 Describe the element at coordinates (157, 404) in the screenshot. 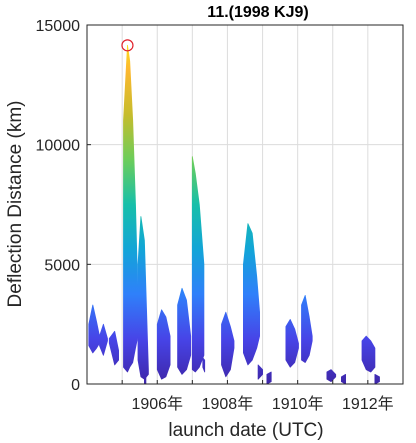

I see `x-tick-label: 1906年` at that location.